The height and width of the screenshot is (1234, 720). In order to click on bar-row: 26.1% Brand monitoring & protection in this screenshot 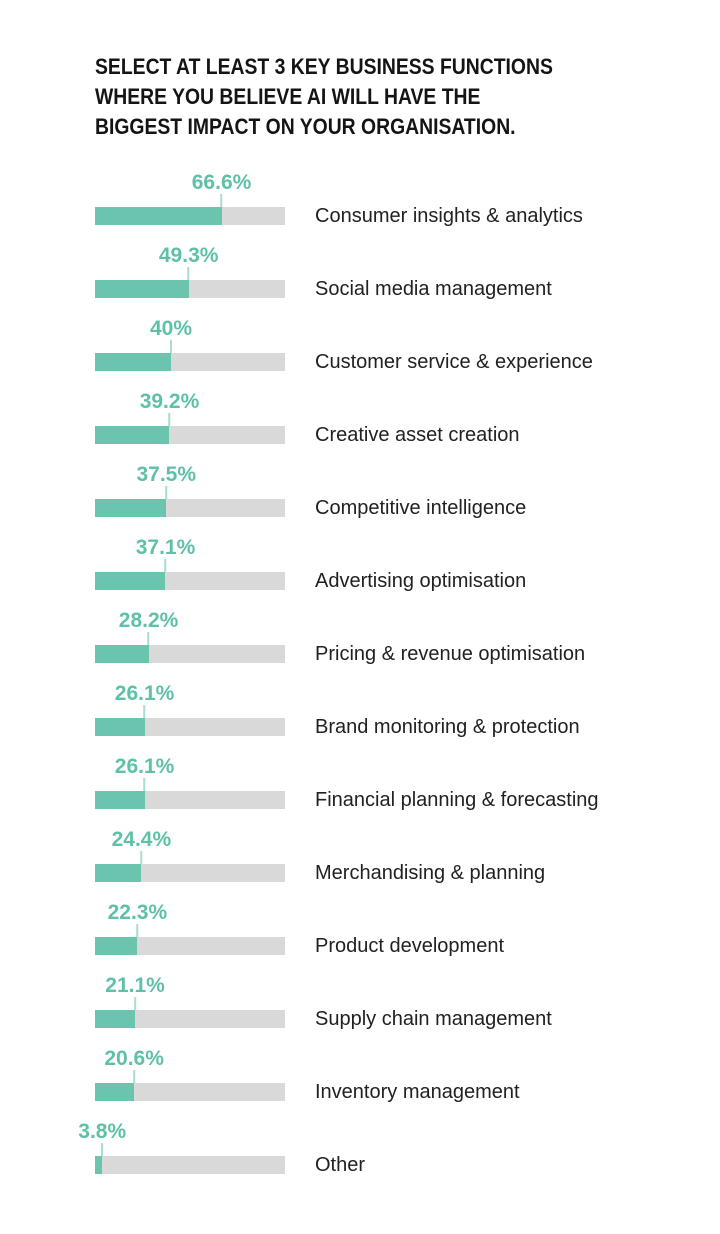, I will do `click(360, 719)`.